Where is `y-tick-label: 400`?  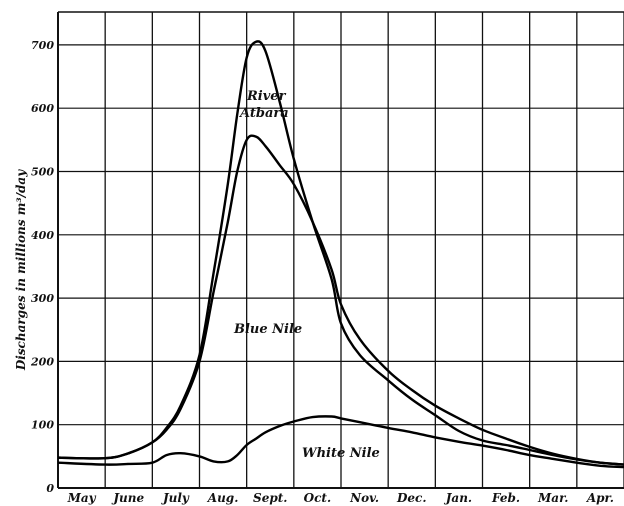
y-tick-label: 400 is located at coordinates (42, 235).